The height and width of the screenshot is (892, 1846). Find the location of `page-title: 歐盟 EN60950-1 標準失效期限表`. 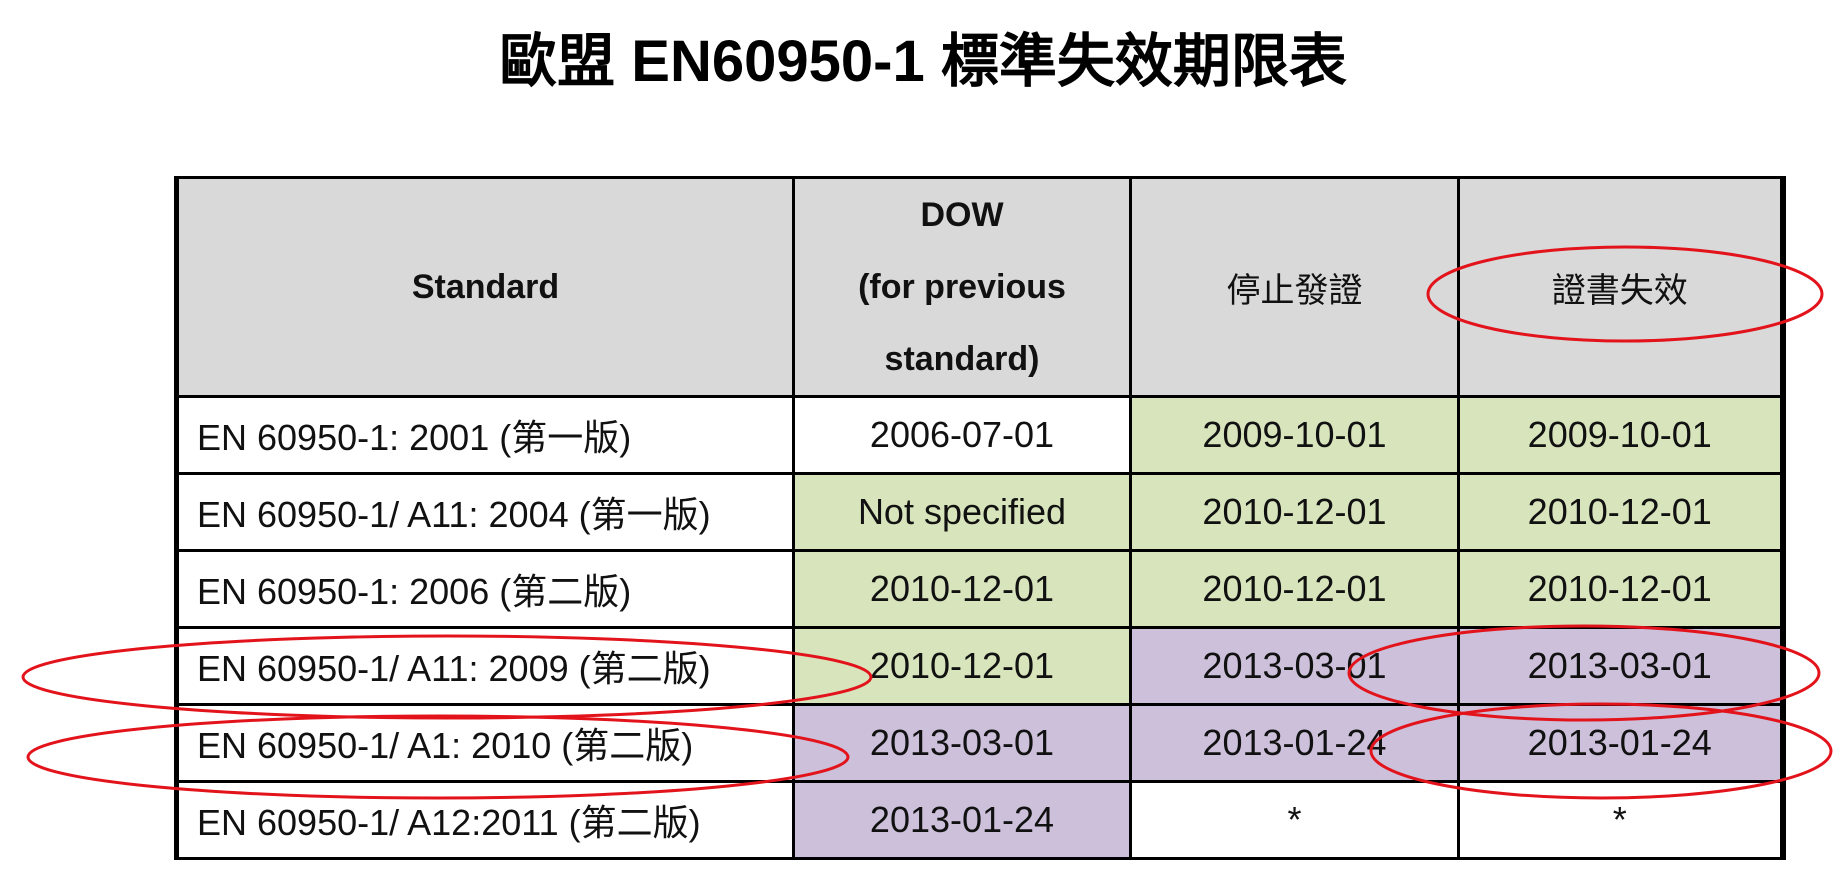

page-title: 歐盟 EN60950-1 標準失效期限表 is located at coordinates (923, 61).